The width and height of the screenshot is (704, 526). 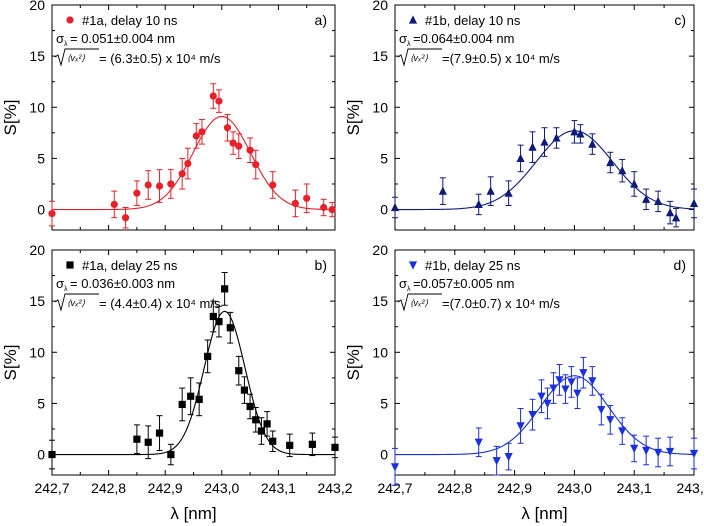 I want to click on y-tick-label: 15, so click(x=380, y=56).